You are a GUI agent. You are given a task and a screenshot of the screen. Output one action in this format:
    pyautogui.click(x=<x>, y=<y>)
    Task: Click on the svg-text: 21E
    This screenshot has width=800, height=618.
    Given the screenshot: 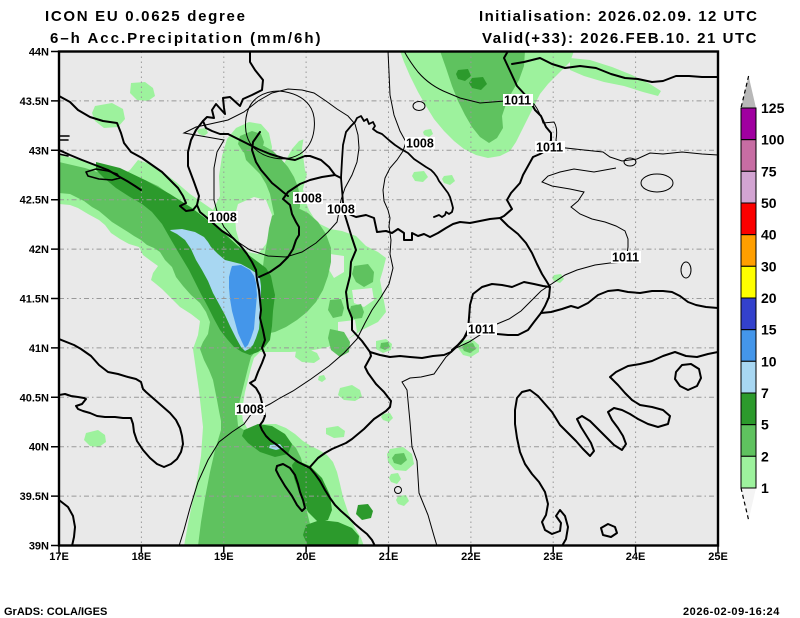 What is the action you would take?
    pyautogui.click(x=389, y=557)
    